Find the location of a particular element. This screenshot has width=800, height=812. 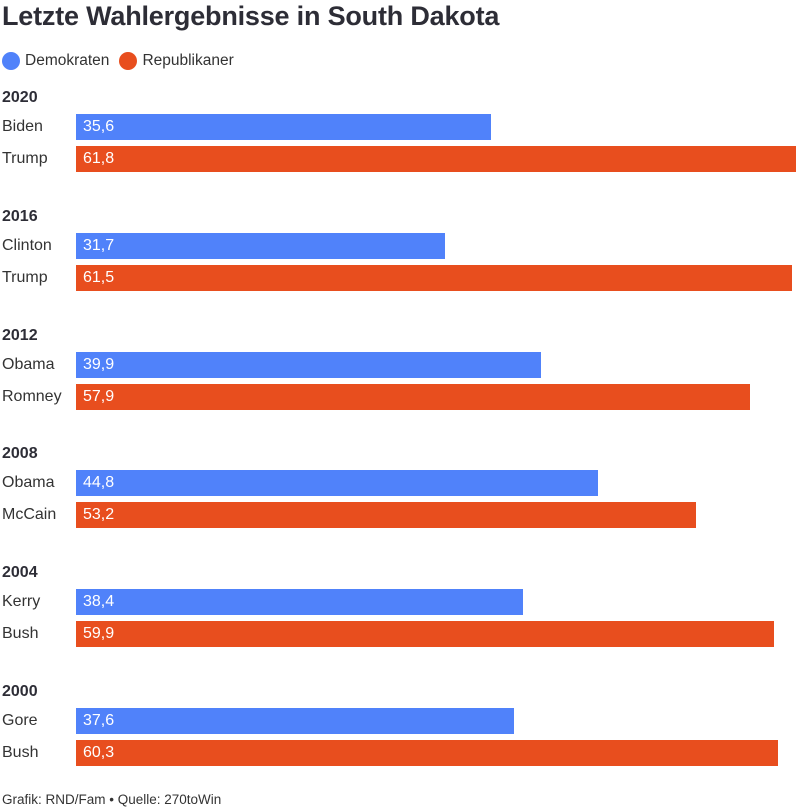

year-label-2004: 2004 is located at coordinates (20, 573).